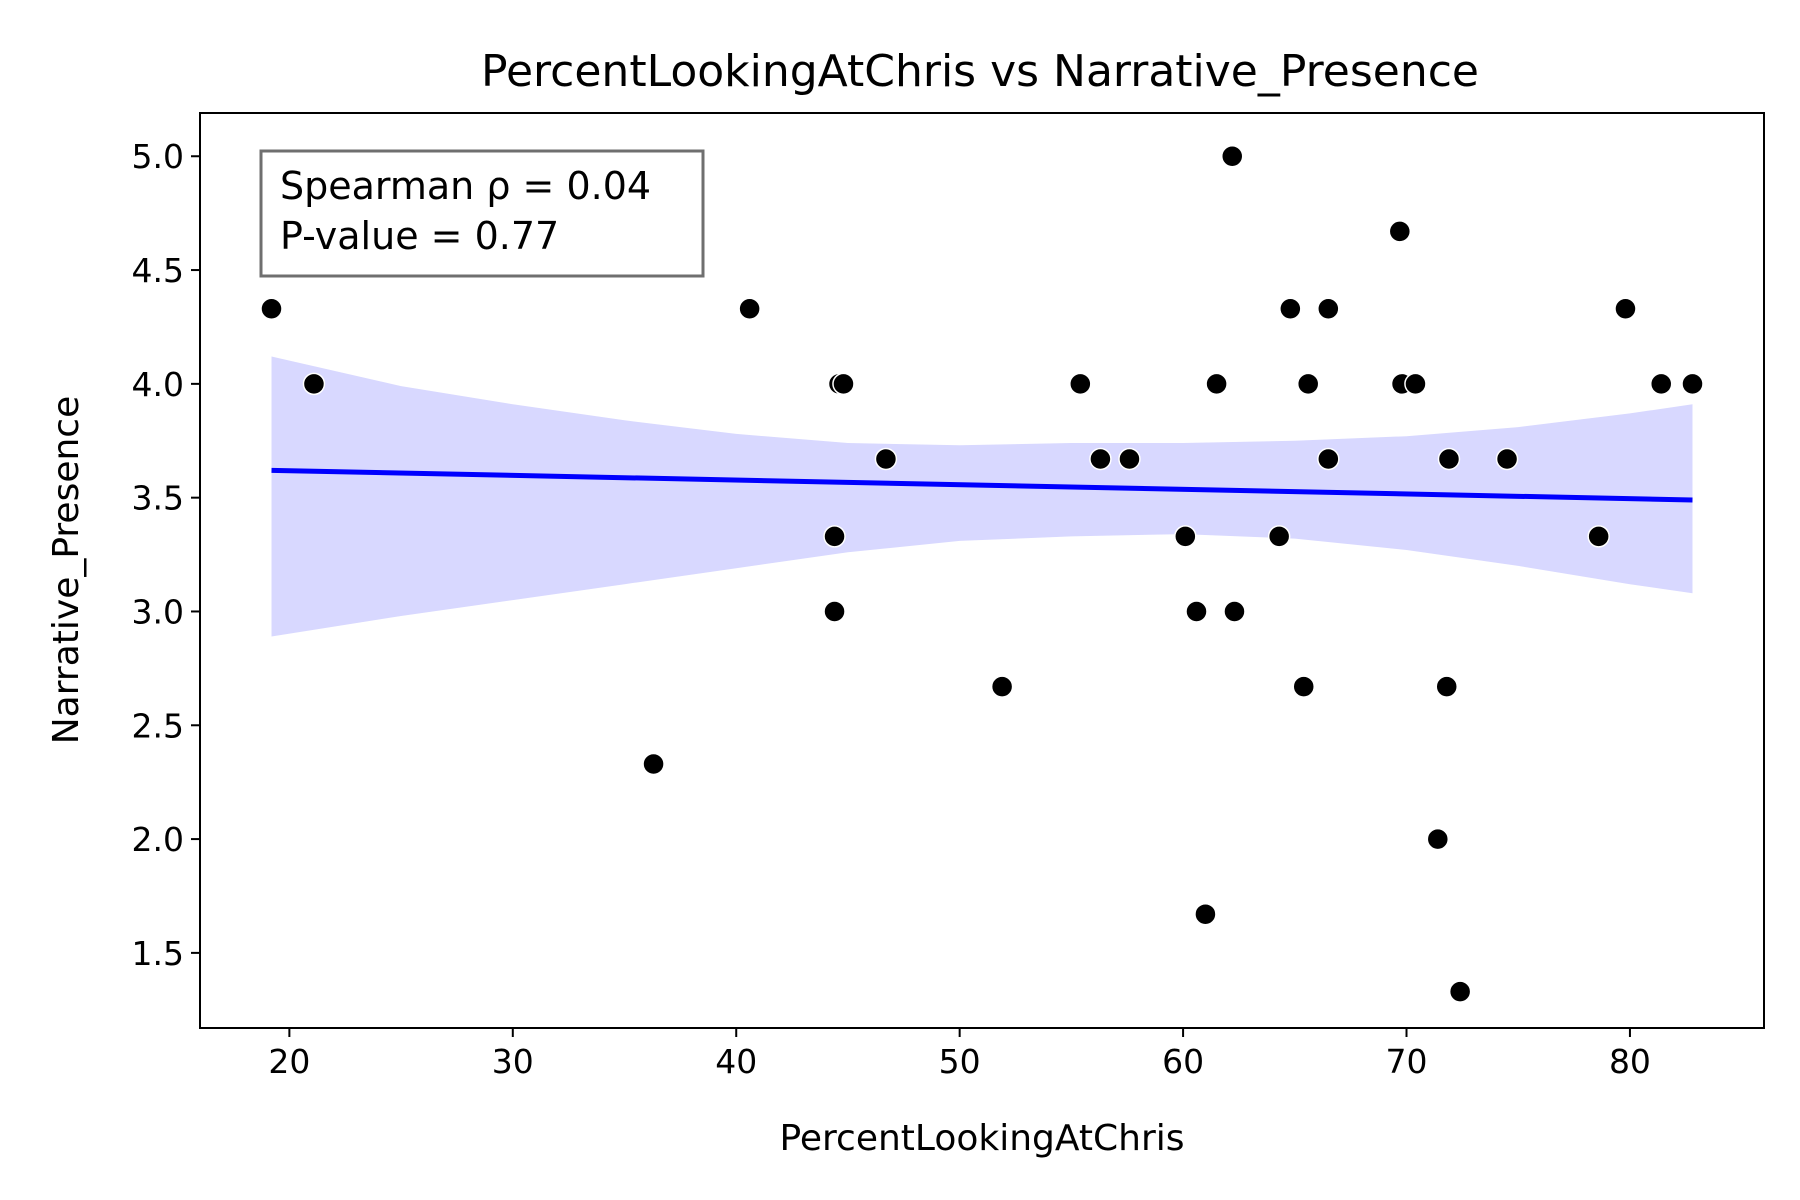 This screenshot has width=1800, height=1200. Describe the element at coordinates (513, 1061) in the screenshot. I see `x-tick-label: 30` at that location.